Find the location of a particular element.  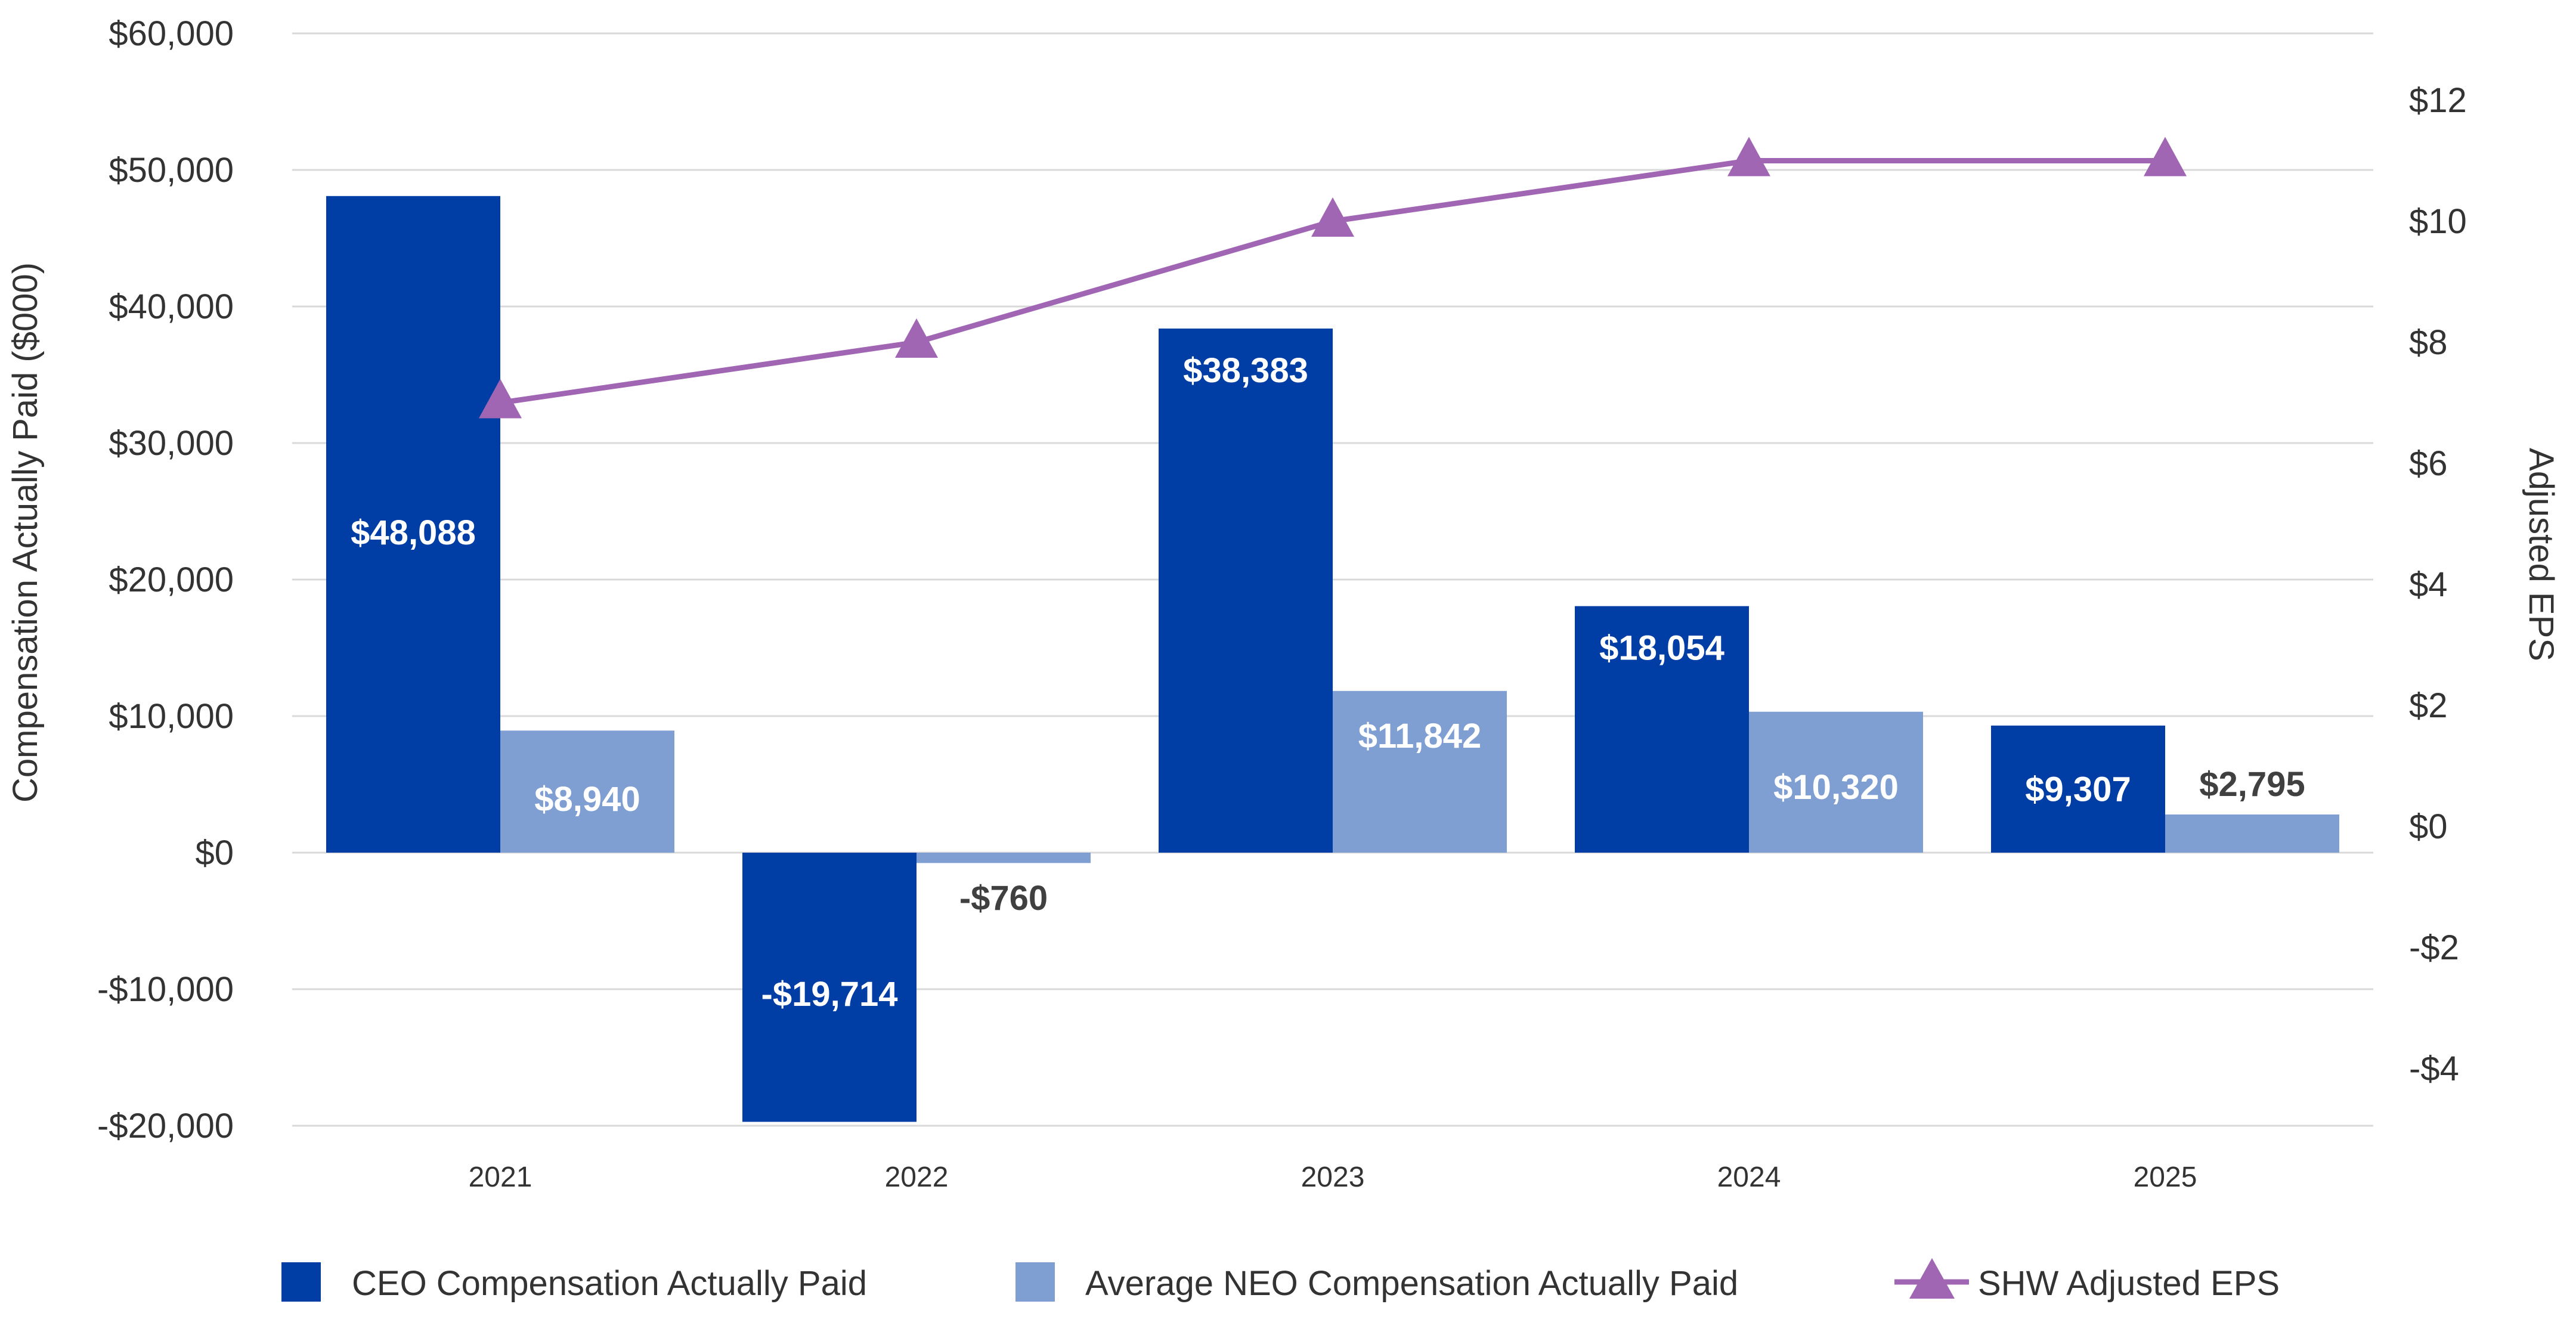

ceo-bar-label-2023: $38,383 is located at coordinates (1245, 370).